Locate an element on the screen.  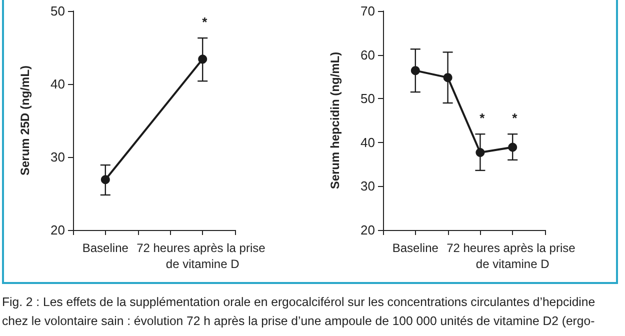
y-tick-label: 70 is located at coordinates (367, 11).